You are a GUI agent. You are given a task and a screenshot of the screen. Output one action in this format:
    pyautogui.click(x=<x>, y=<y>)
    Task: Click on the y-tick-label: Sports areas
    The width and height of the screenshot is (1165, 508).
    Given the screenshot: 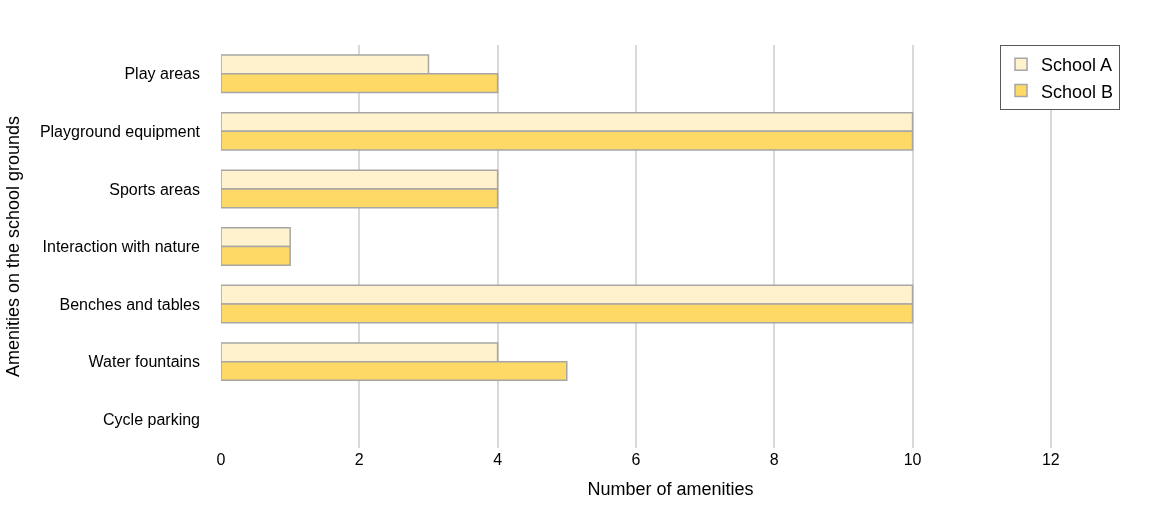 What is the action you would take?
    pyautogui.click(x=154, y=189)
    